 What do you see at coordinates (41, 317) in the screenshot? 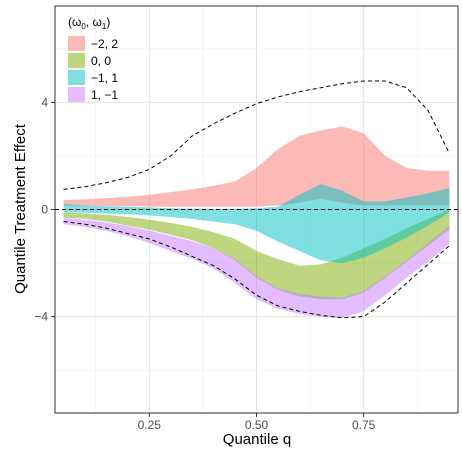
I see `y-tick-label: −4` at bounding box center [41, 317].